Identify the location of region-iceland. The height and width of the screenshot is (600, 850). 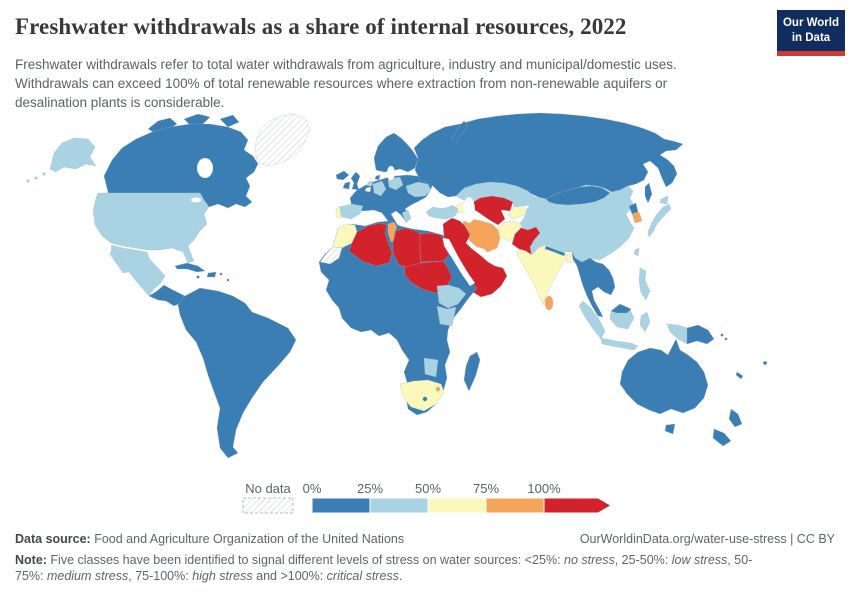
(342, 175).